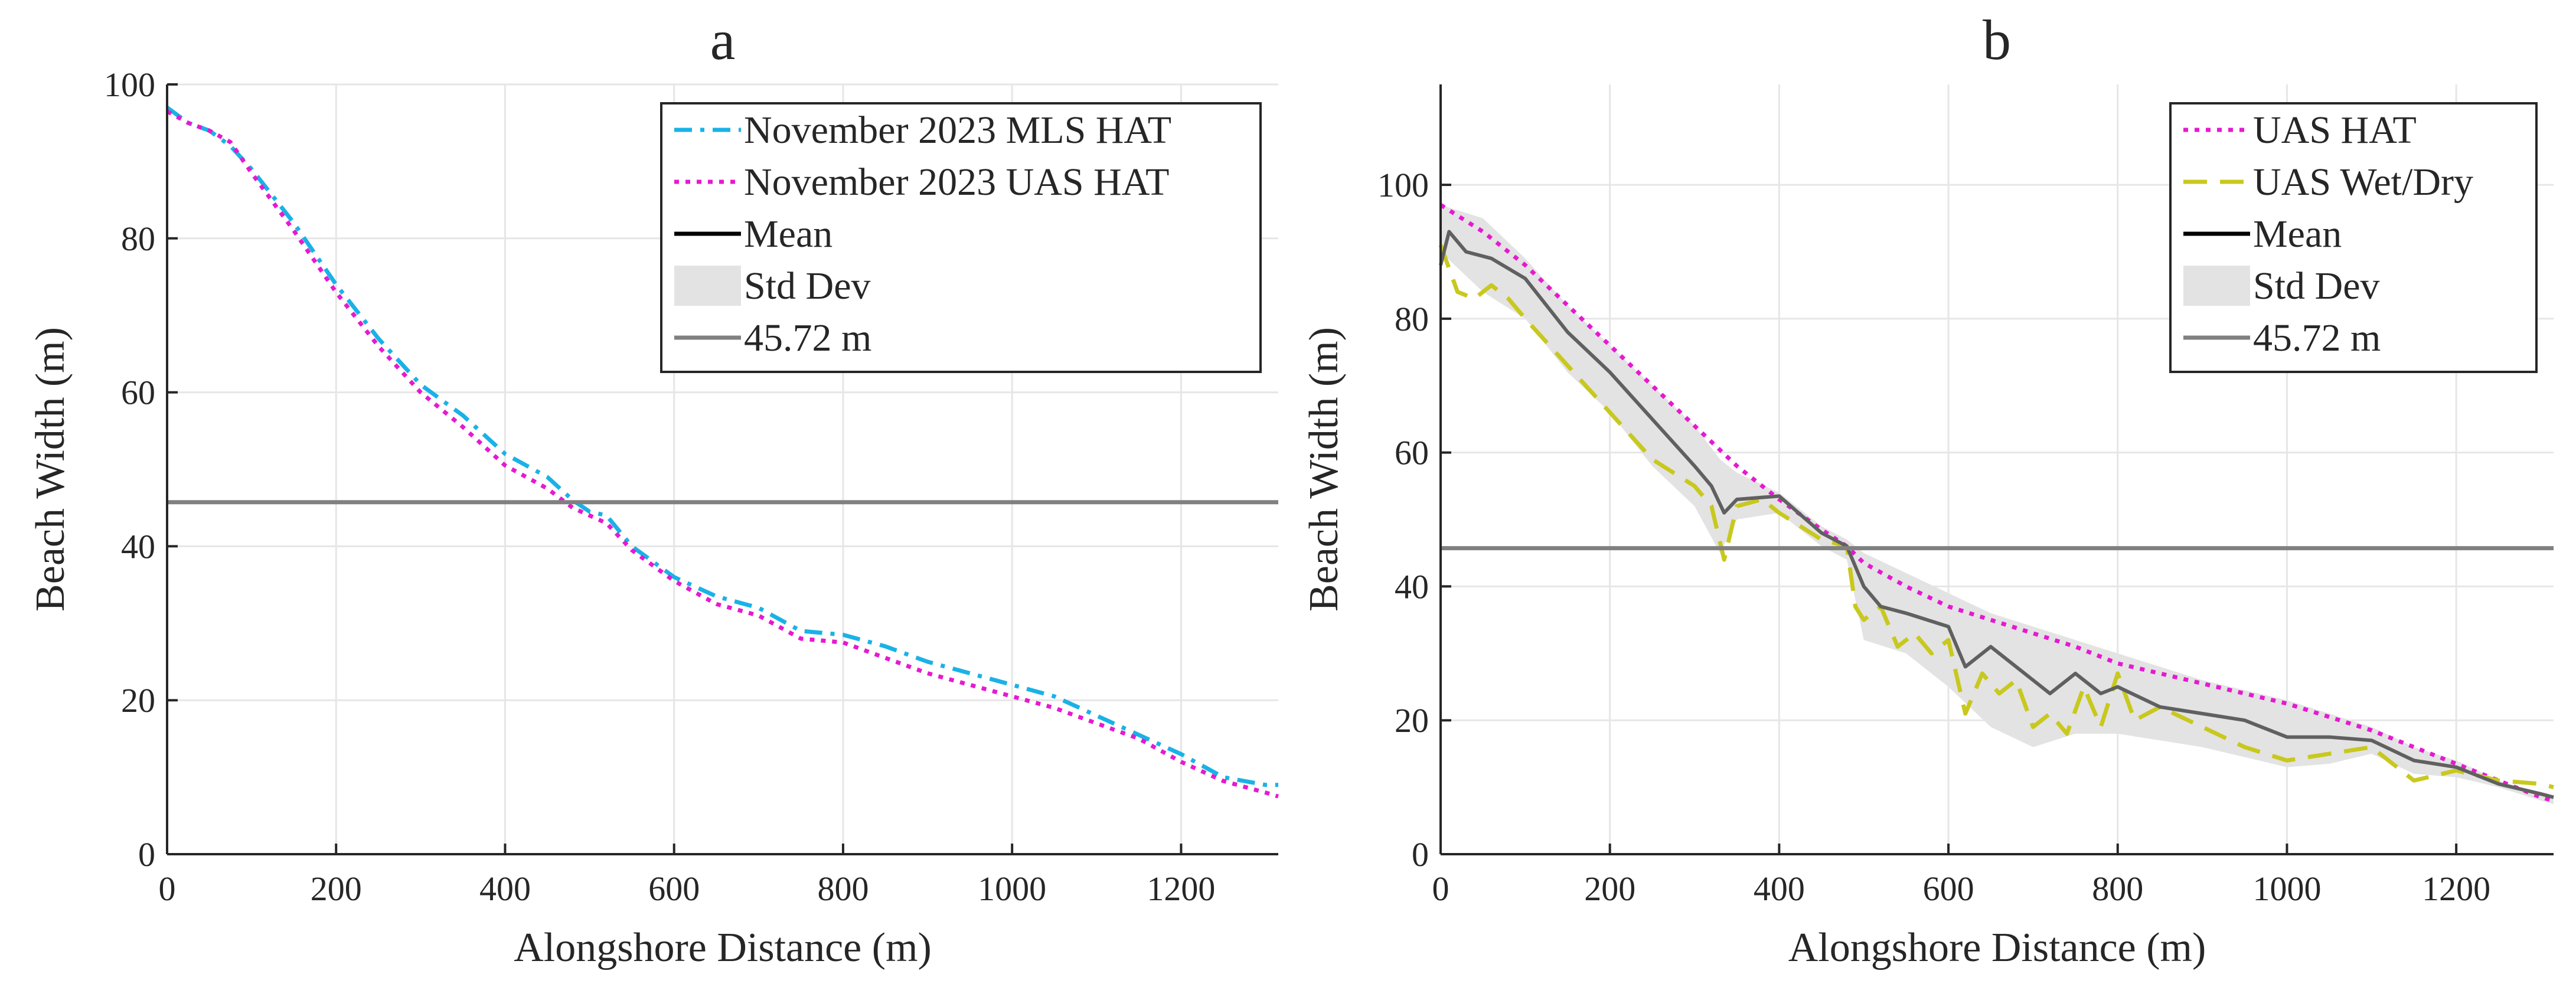  I want to click on legend-label: November 2023 UAS HAT, so click(956, 182).